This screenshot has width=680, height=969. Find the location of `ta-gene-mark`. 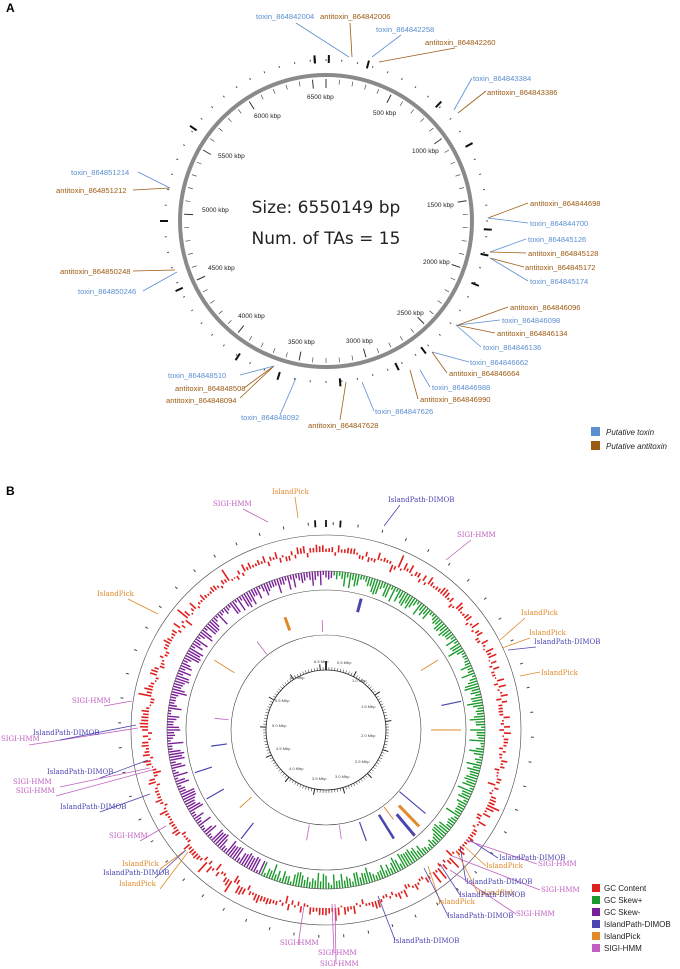

ta-gene-mark is located at coordinates (397, 366).